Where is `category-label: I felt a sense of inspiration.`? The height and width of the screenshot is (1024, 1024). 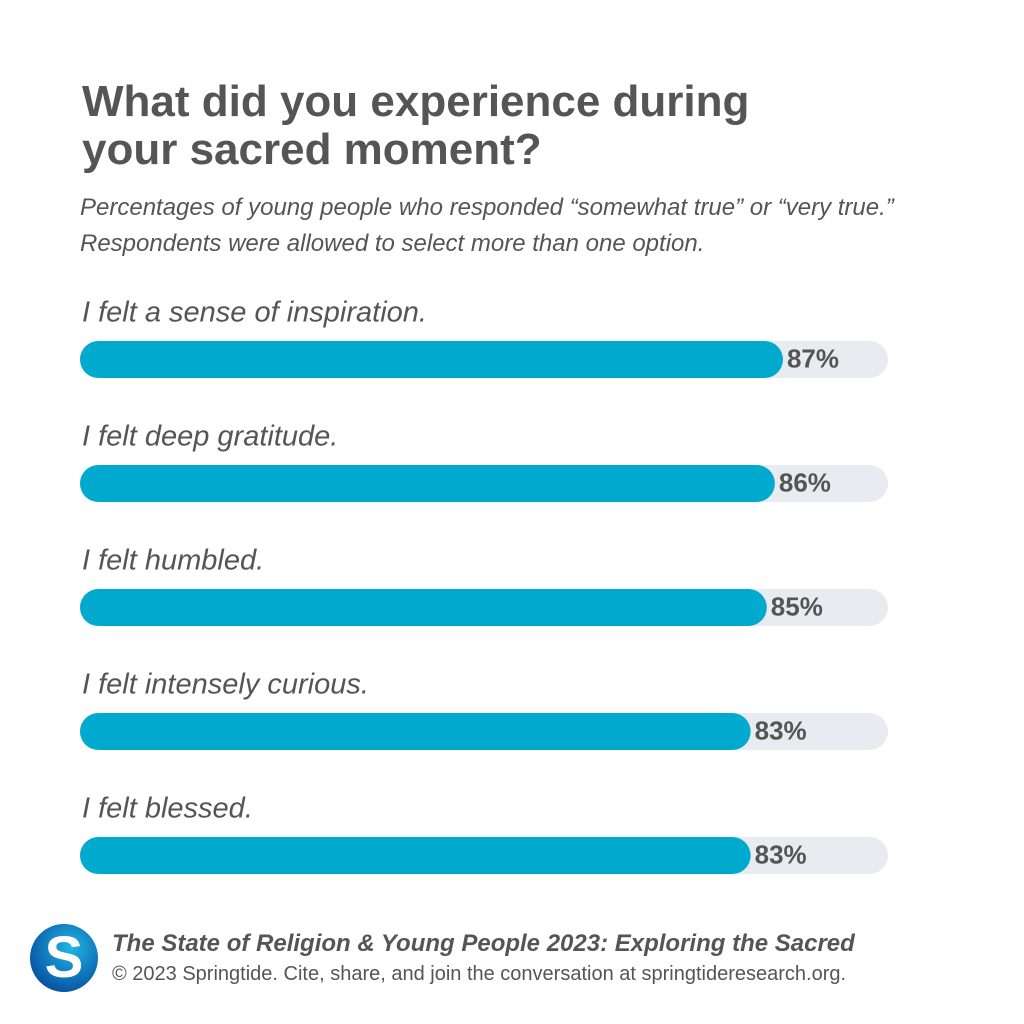
category-label: I felt a sense of inspiration. is located at coordinates (254, 313).